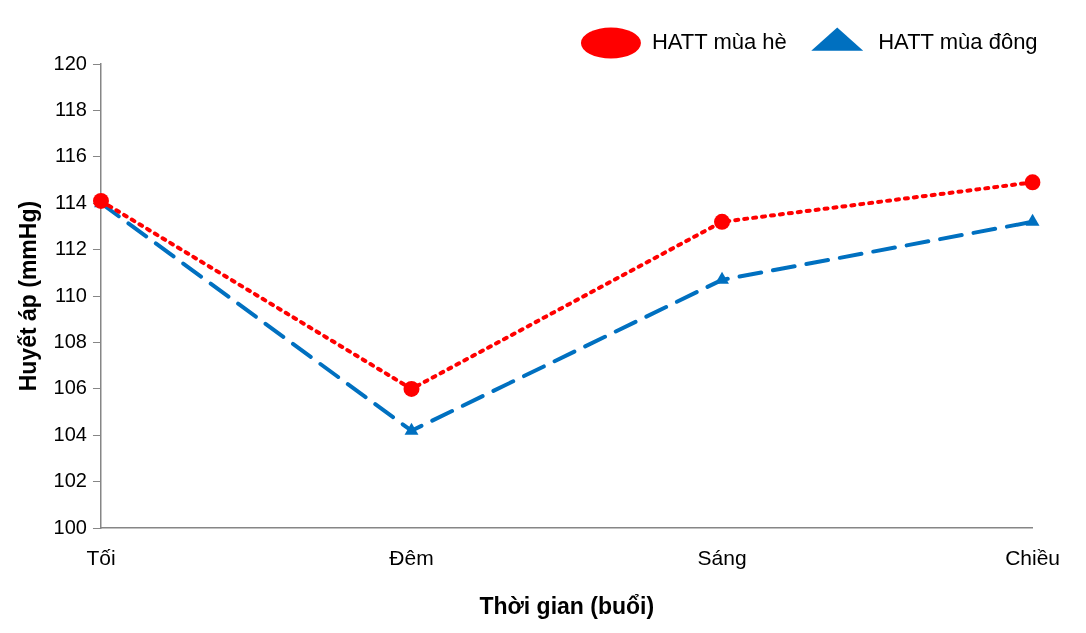 The height and width of the screenshot is (633, 1086). I want to click on y-axis-title: Huyết áp (mmHg), so click(28, 296).